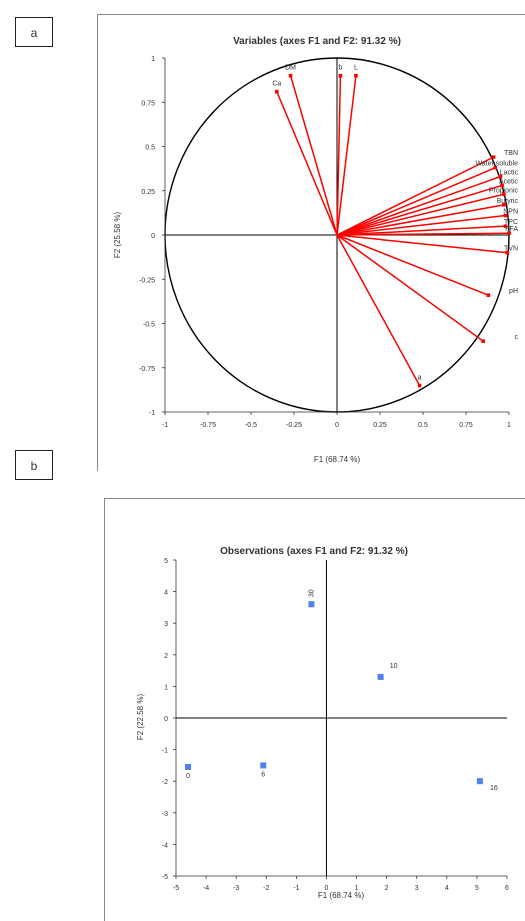 The height and width of the screenshot is (921, 525). I want to click on loading-label: TPC, so click(511, 222).